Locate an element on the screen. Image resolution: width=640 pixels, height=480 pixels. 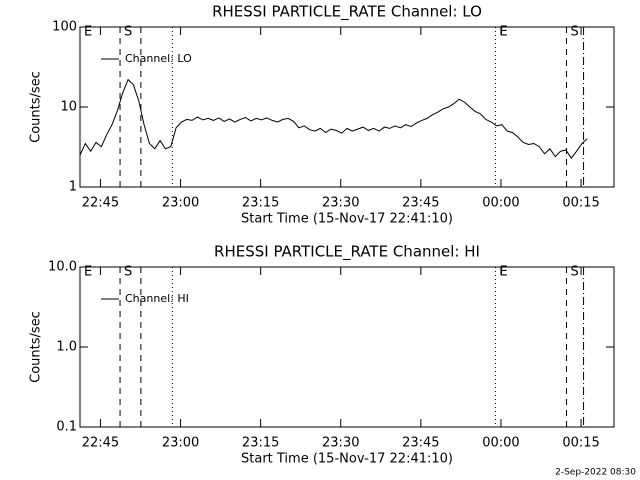
y-tick-label: 10.0 is located at coordinates (62, 267).